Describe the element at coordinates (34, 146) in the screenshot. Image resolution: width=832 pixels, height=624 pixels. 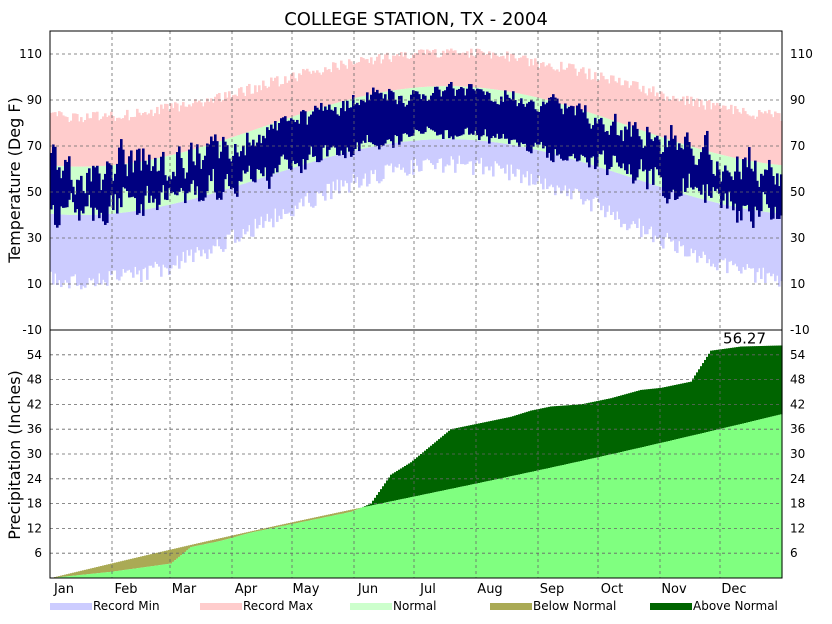
I see `temp-tick-label-left: 70` at that location.